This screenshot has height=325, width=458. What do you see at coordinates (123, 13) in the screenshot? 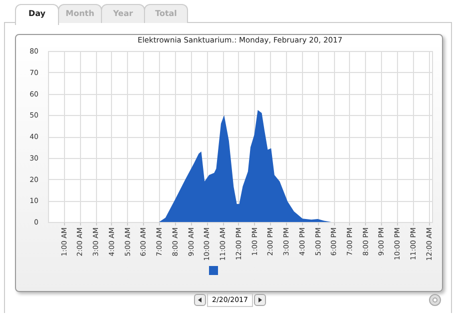
I see `text: Year` at bounding box center [123, 13].